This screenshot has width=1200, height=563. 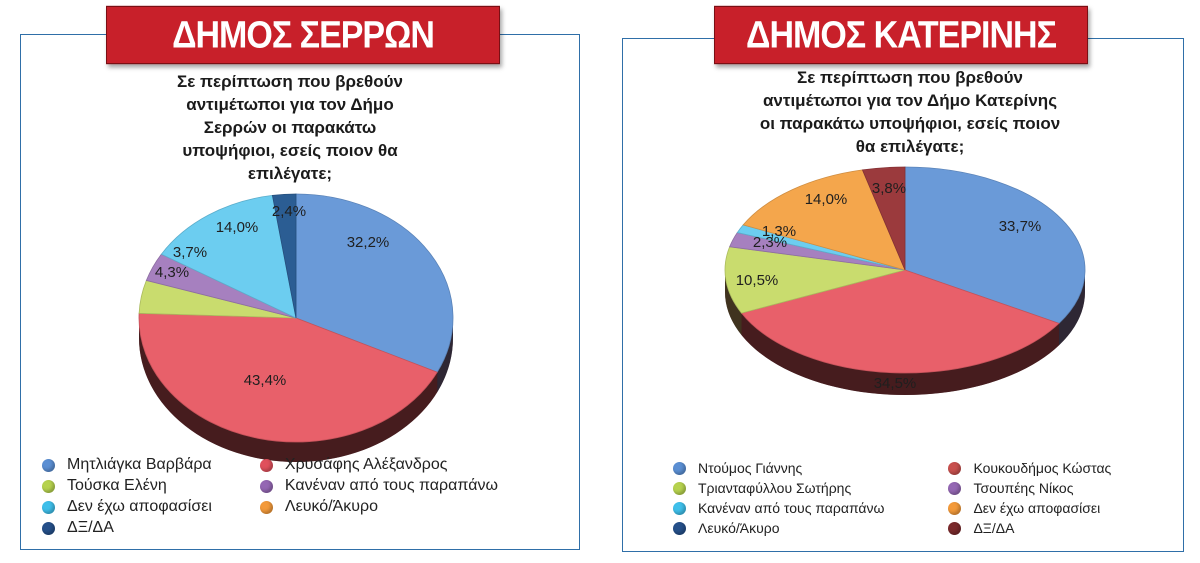 I want to click on serres-data-label: 4,3%, so click(x=172, y=272).